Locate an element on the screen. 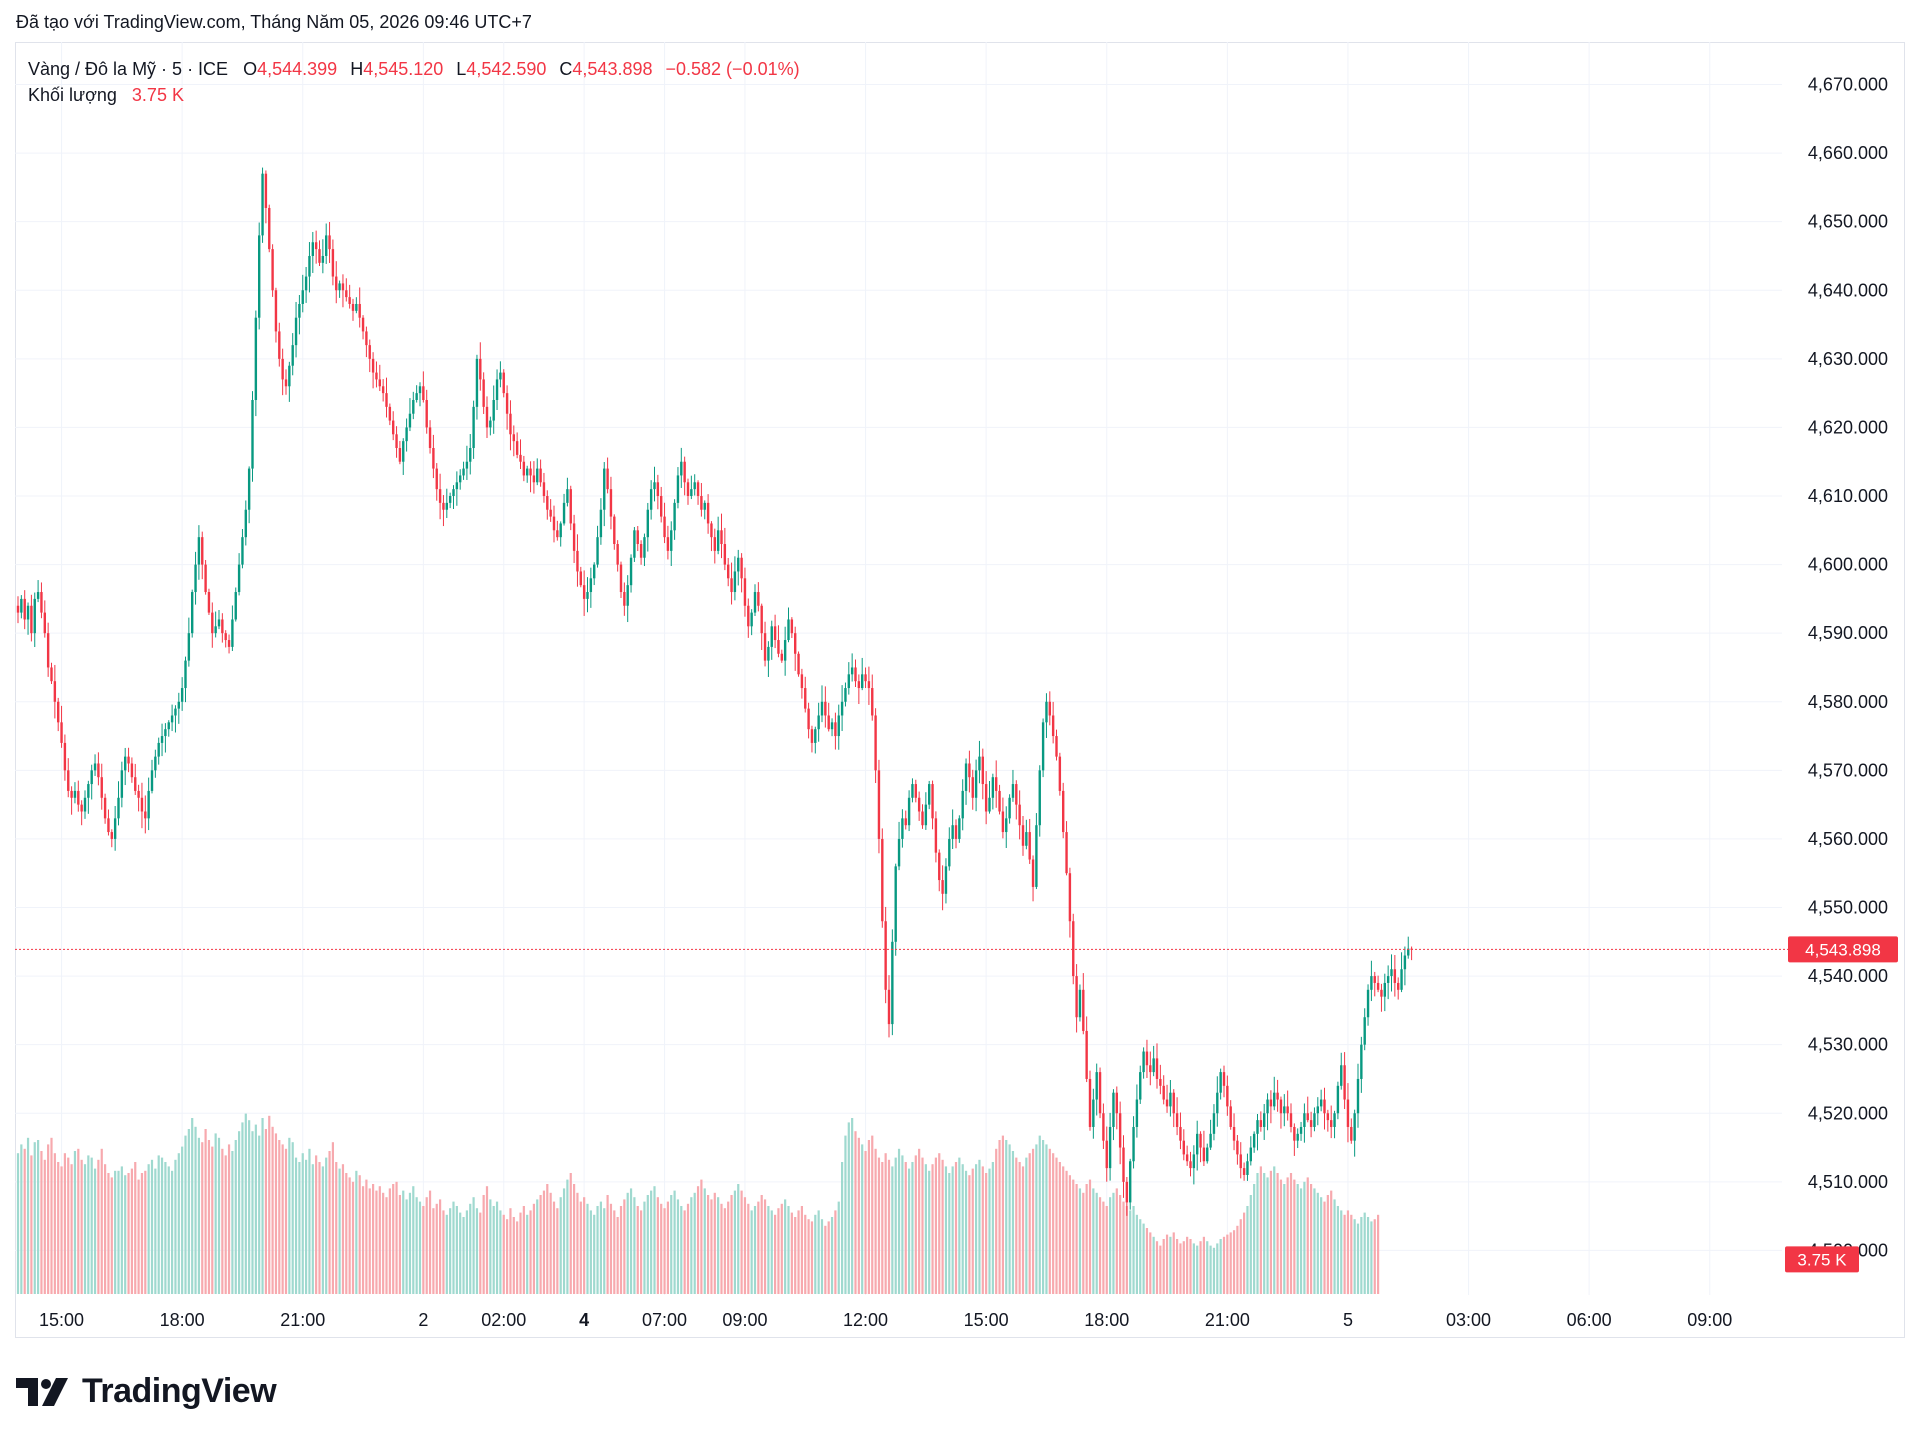  volume-label: Khối lượng is located at coordinates (72, 95).